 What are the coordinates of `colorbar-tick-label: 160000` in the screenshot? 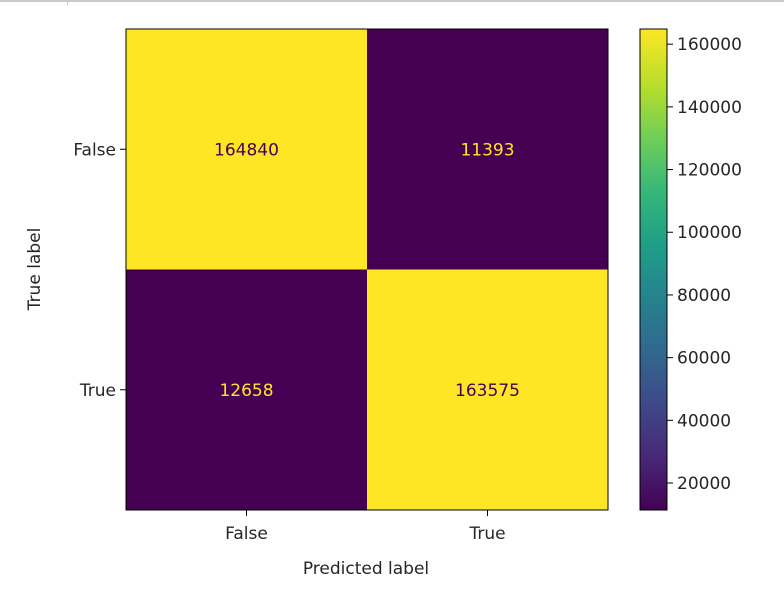 It's located at (709, 45).